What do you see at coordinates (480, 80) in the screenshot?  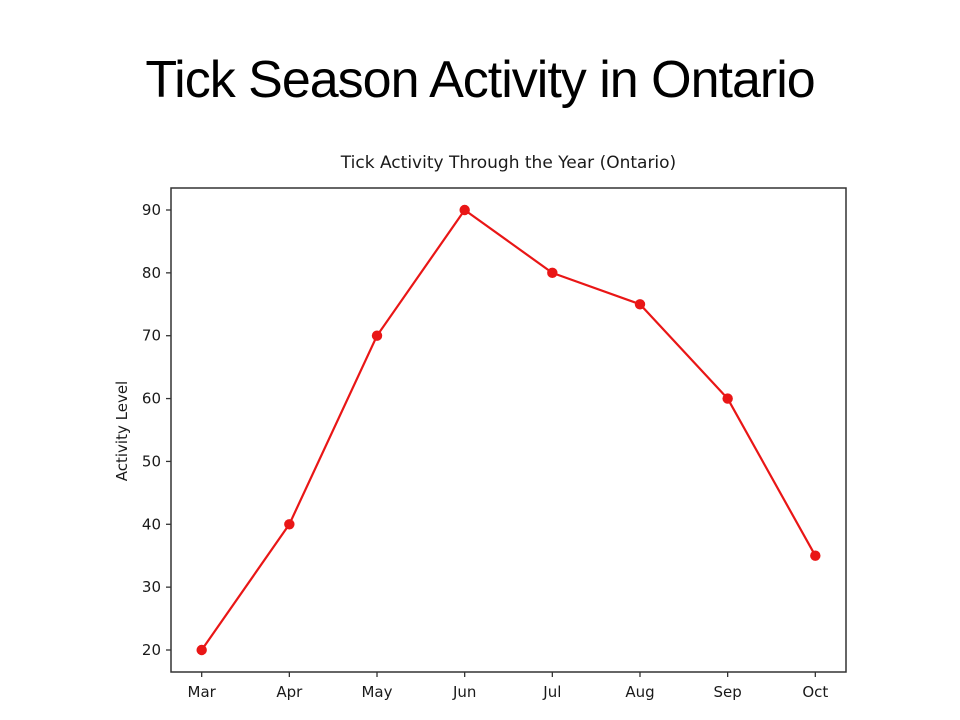 I see `slide-title: Tick Season Activity in Ontario` at bounding box center [480, 80].